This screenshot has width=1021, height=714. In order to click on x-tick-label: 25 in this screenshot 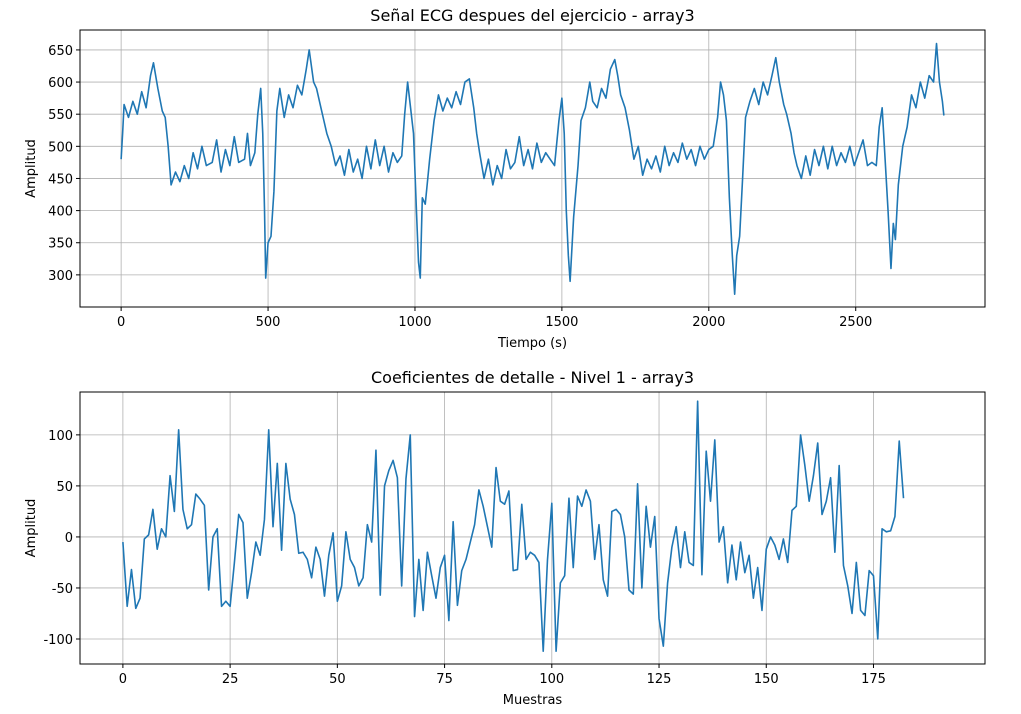, I will do `click(230, 679)`.